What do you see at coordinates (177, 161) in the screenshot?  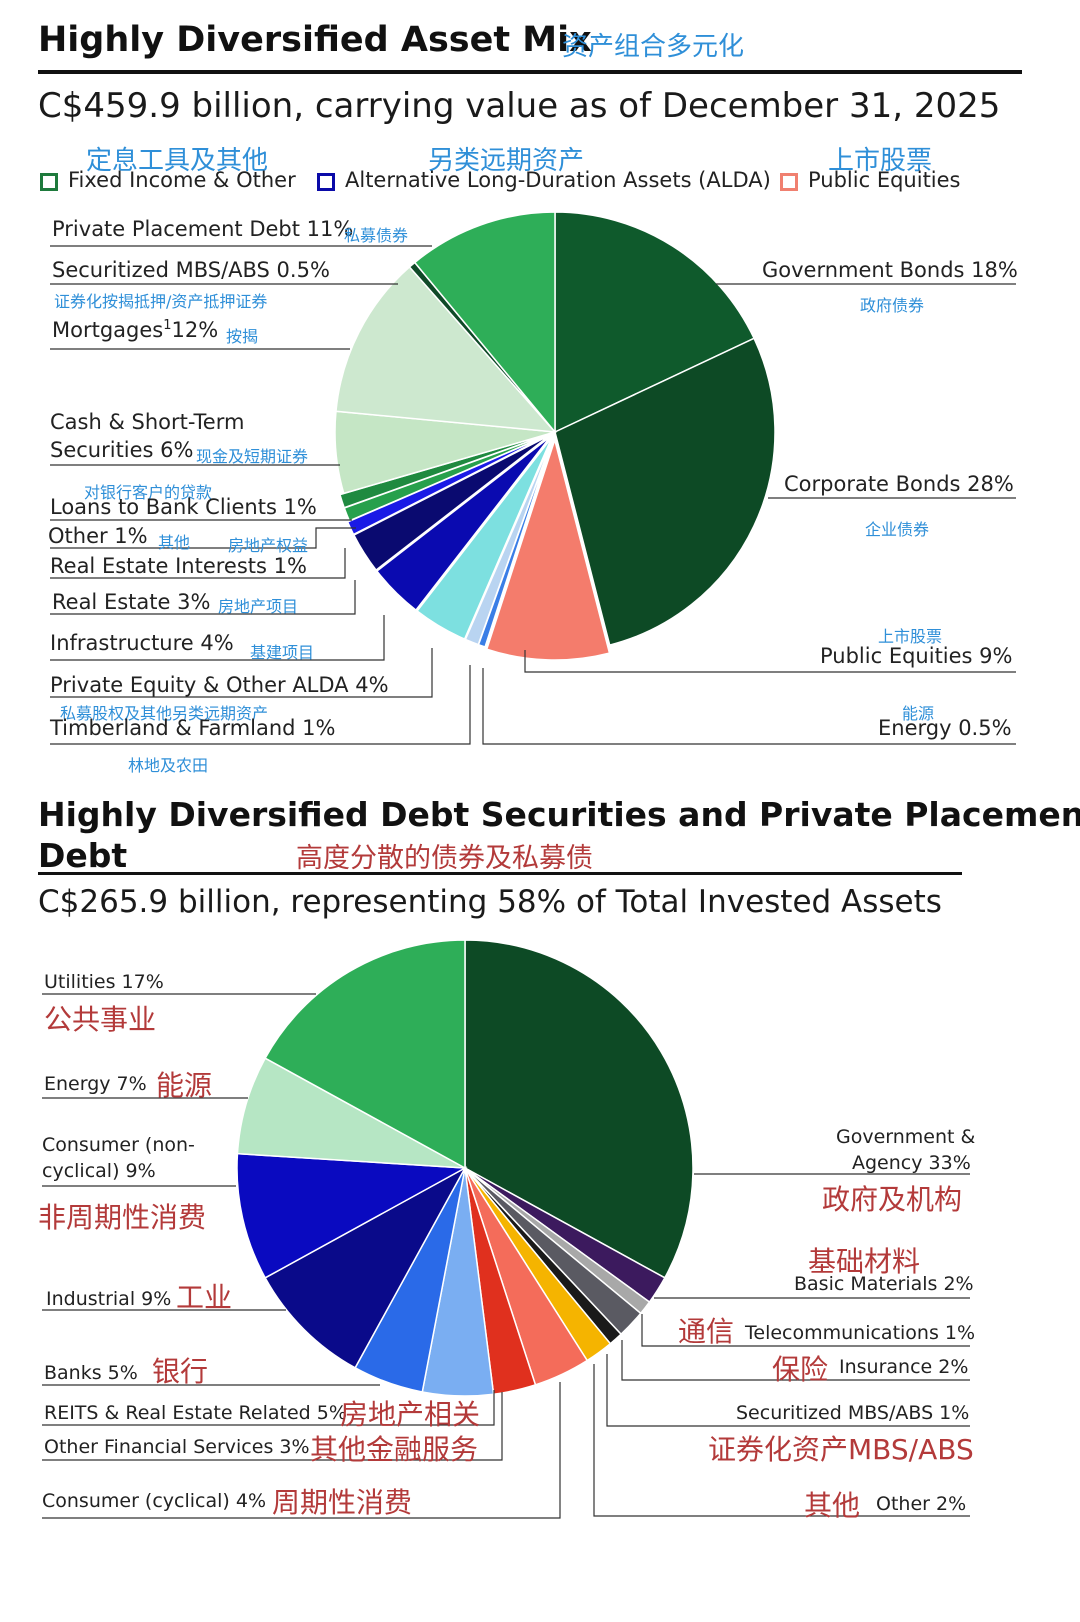 I see `legend-cn-fixed-income: 定息工具及其他` at bounding box center [177, 161].